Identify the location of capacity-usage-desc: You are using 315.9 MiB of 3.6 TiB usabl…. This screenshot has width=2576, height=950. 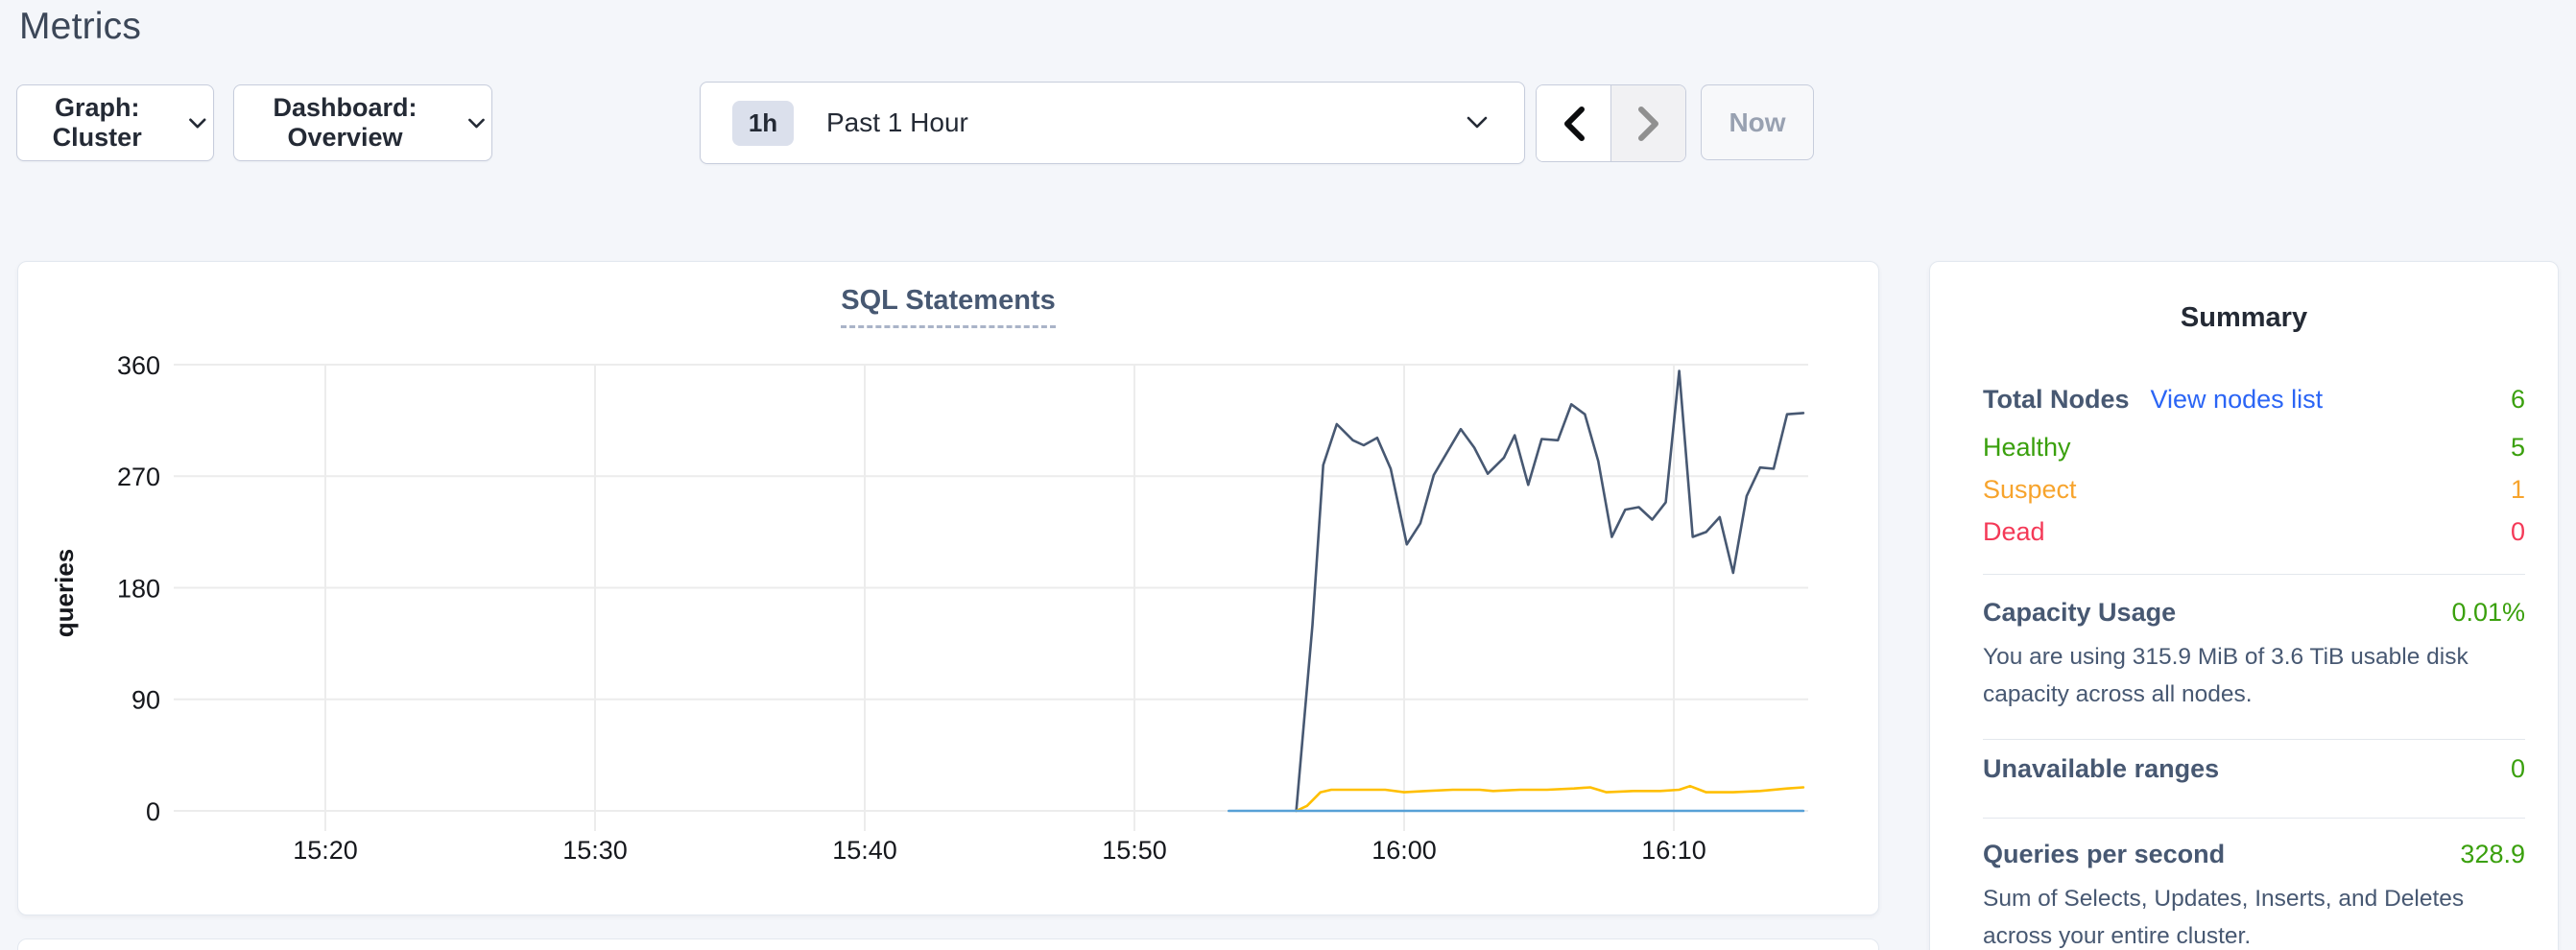
(2226, 675).